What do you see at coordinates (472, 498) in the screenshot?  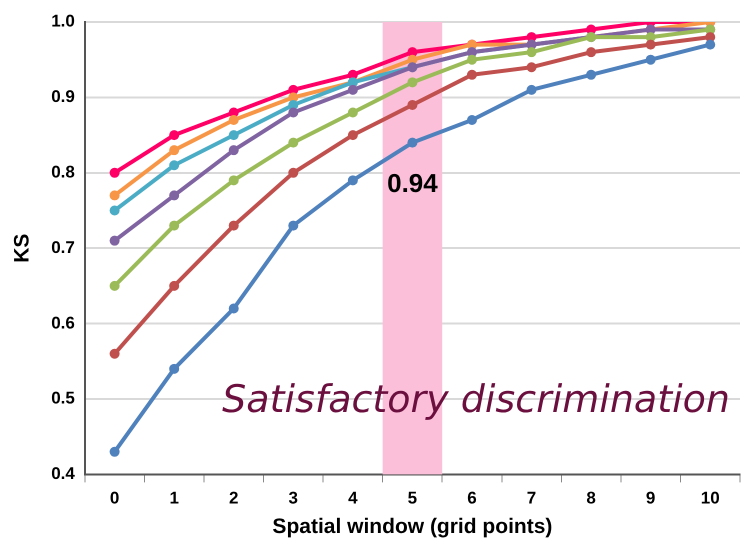 I see `x-tick-label: 6` at bounding box center [472, 498].